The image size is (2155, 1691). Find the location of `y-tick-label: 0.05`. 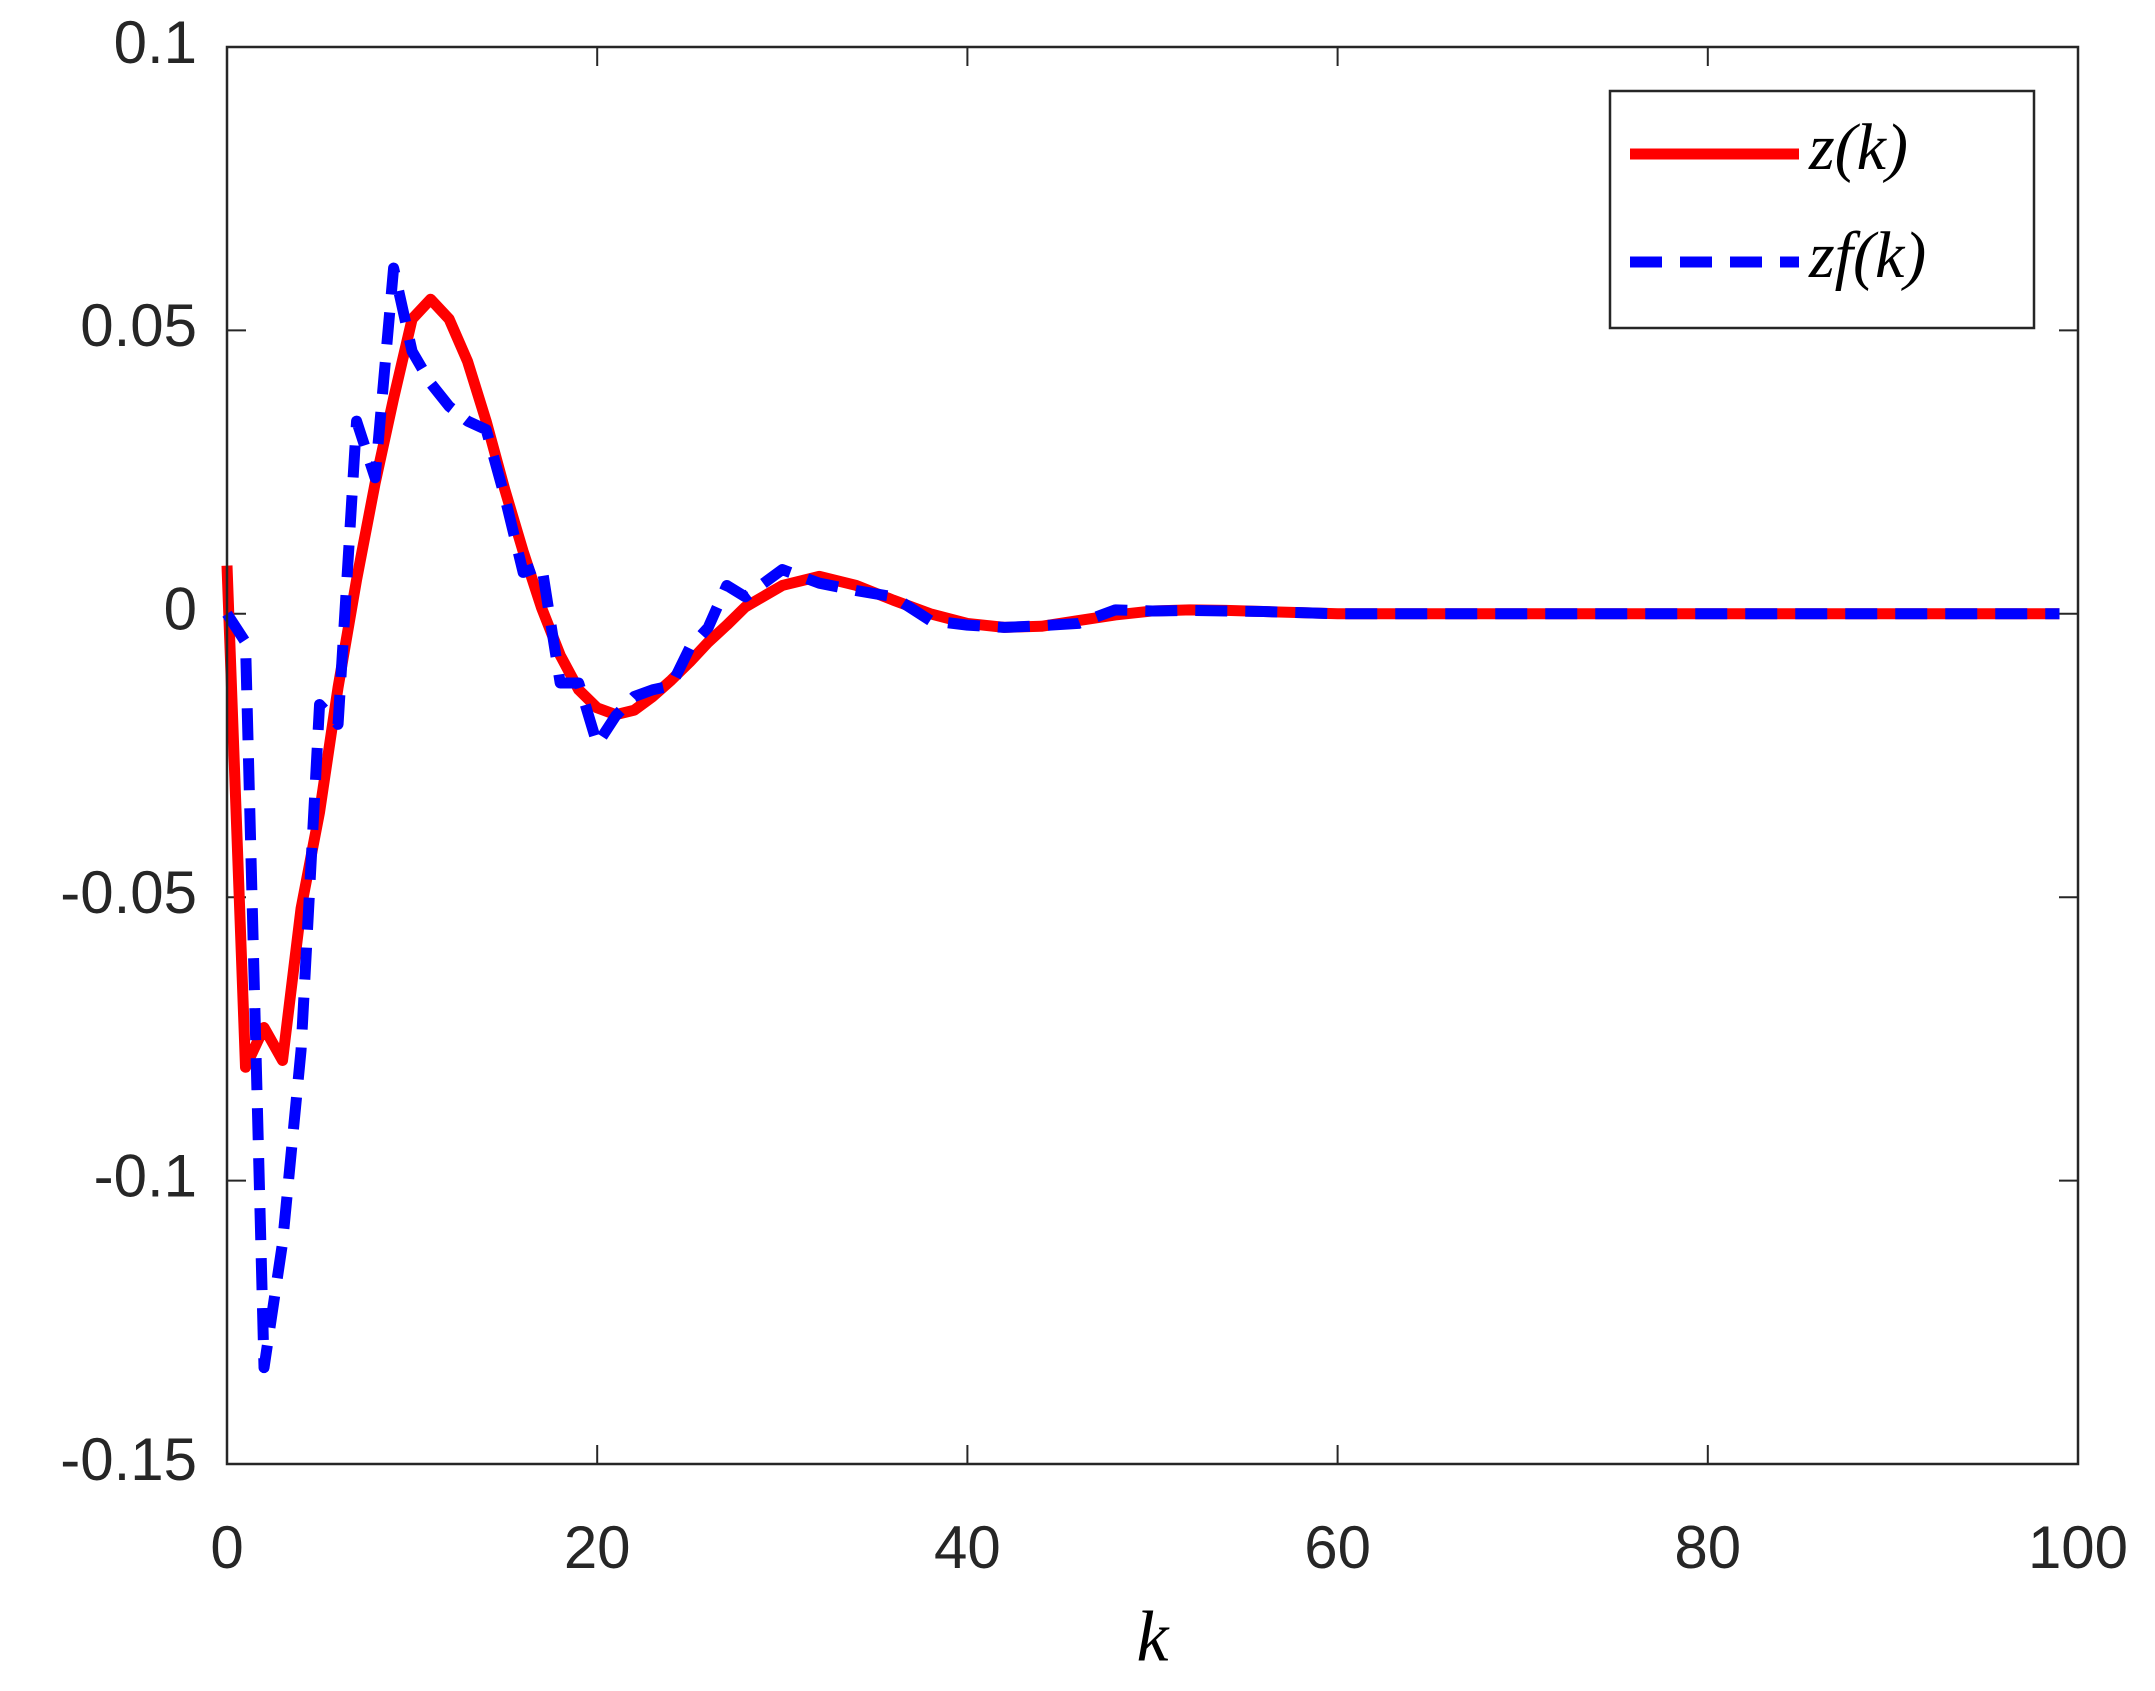

y-tick-label: 0.05 is located at coordinates (138, 325).